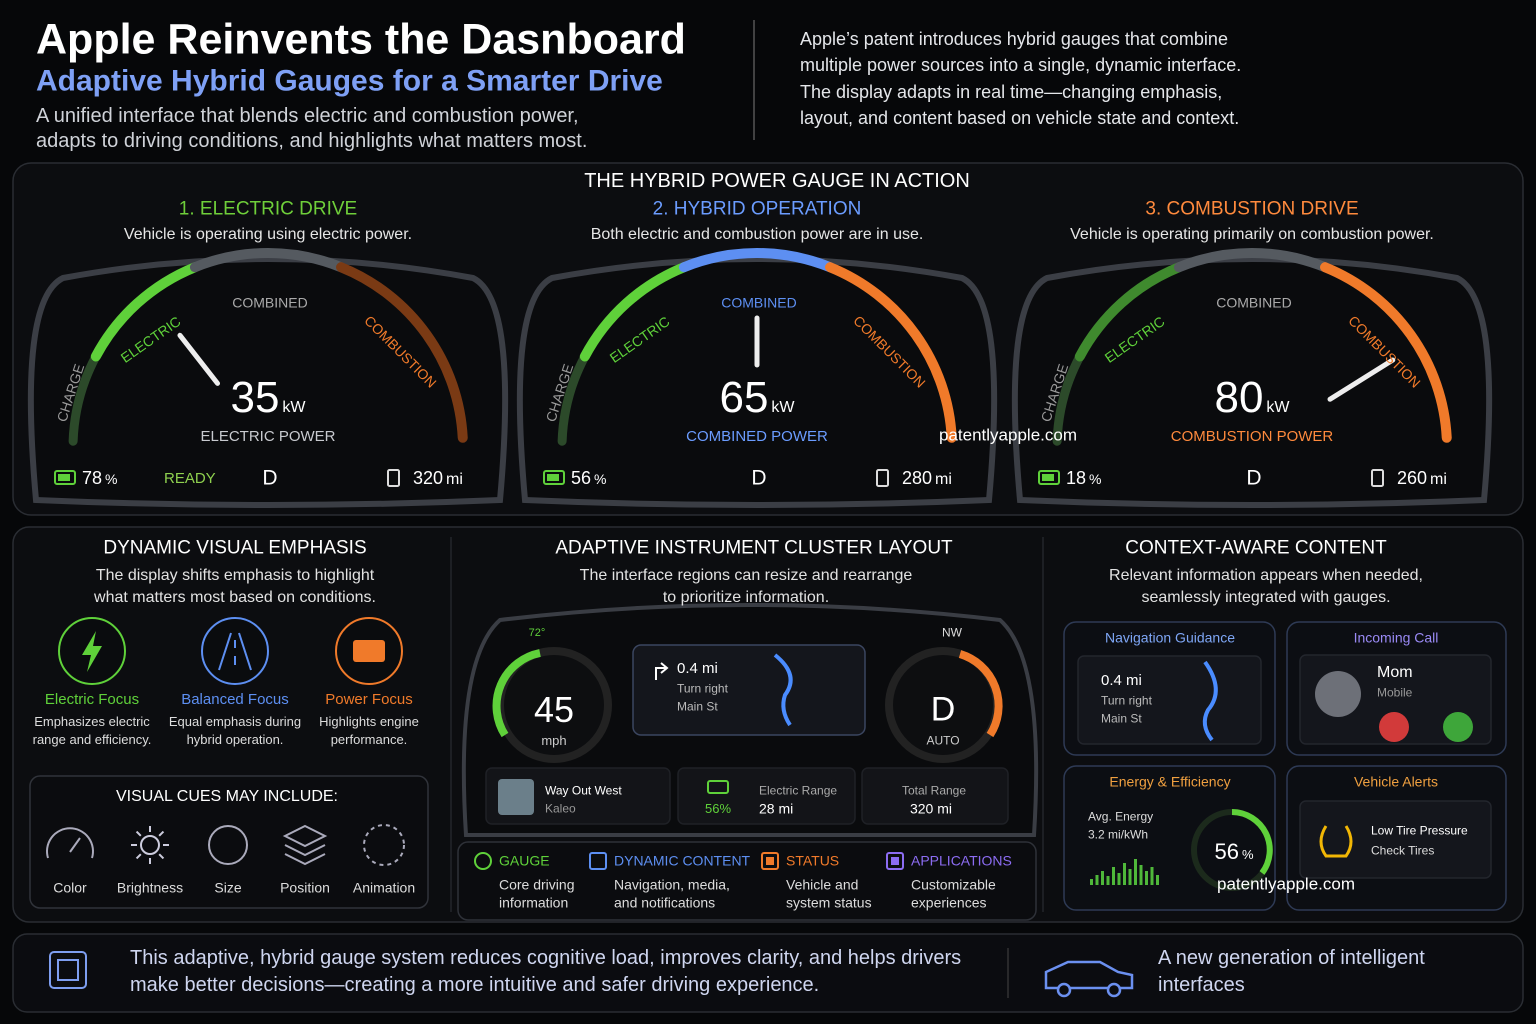 The height and width of the screenshot is (1024, 1536). Describe the element at coordinates (150, 887) in the screenshot. I see `cue-label: Brightness` at that location.